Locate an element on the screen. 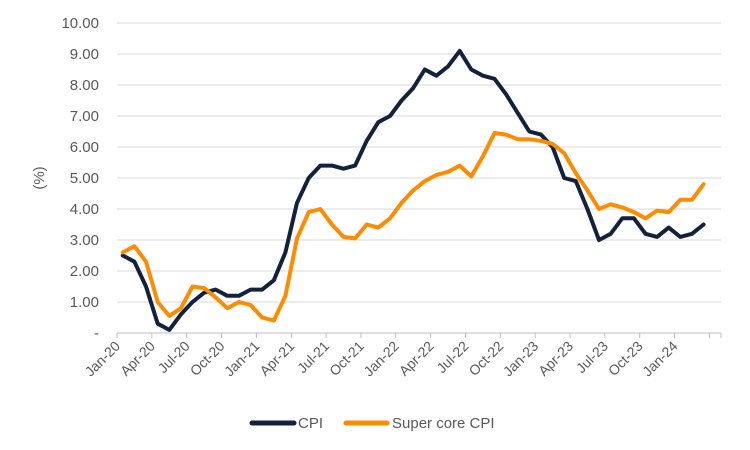 The width and height of the screenshot is (750, 450). x-tick-label: Oct-20 is located at coordinates (207, 358).